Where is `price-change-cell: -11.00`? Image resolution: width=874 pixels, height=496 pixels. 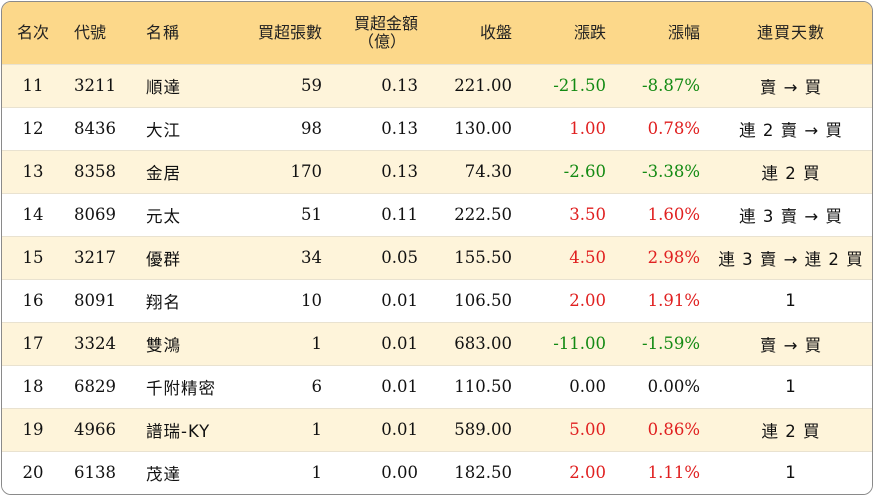 price-change-cell: -11.00 is located at coordinates (569, 343).